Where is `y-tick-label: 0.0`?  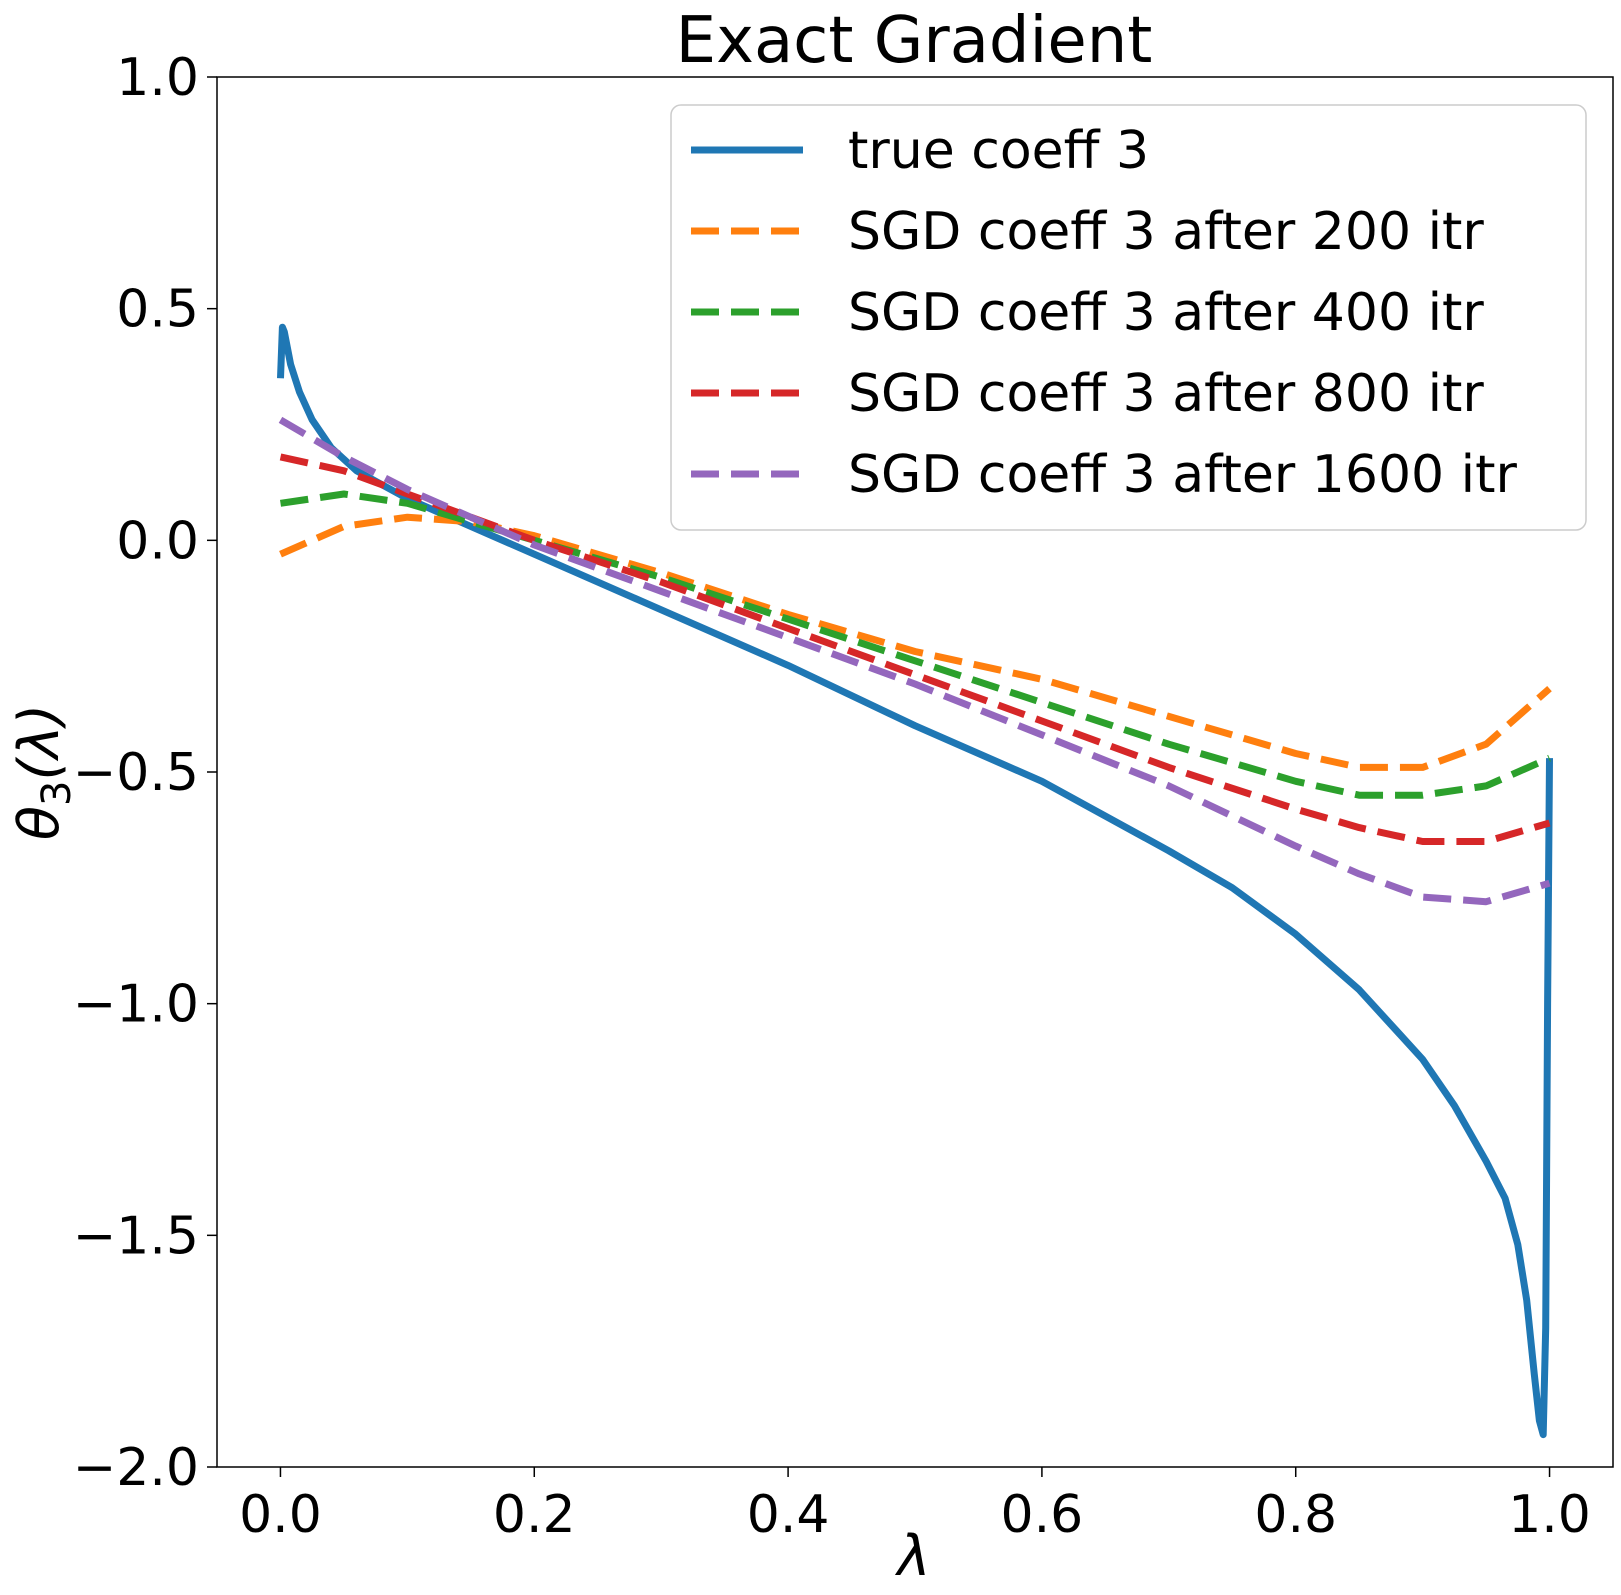 y-tick-label: 0.0 is located at coordinates (157, 541).